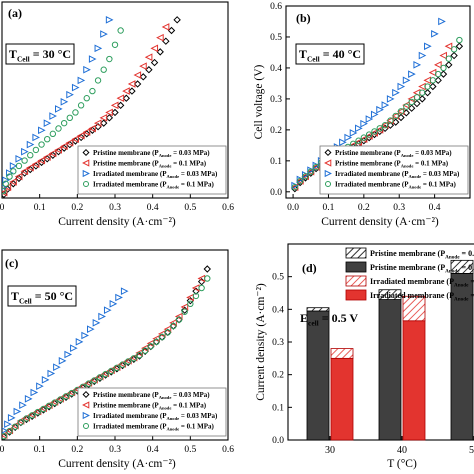  What do you see at coordinates (153, 208) in the screenshot?
I see `x-tick-label: 0.4` at bounding box center [153, 208].